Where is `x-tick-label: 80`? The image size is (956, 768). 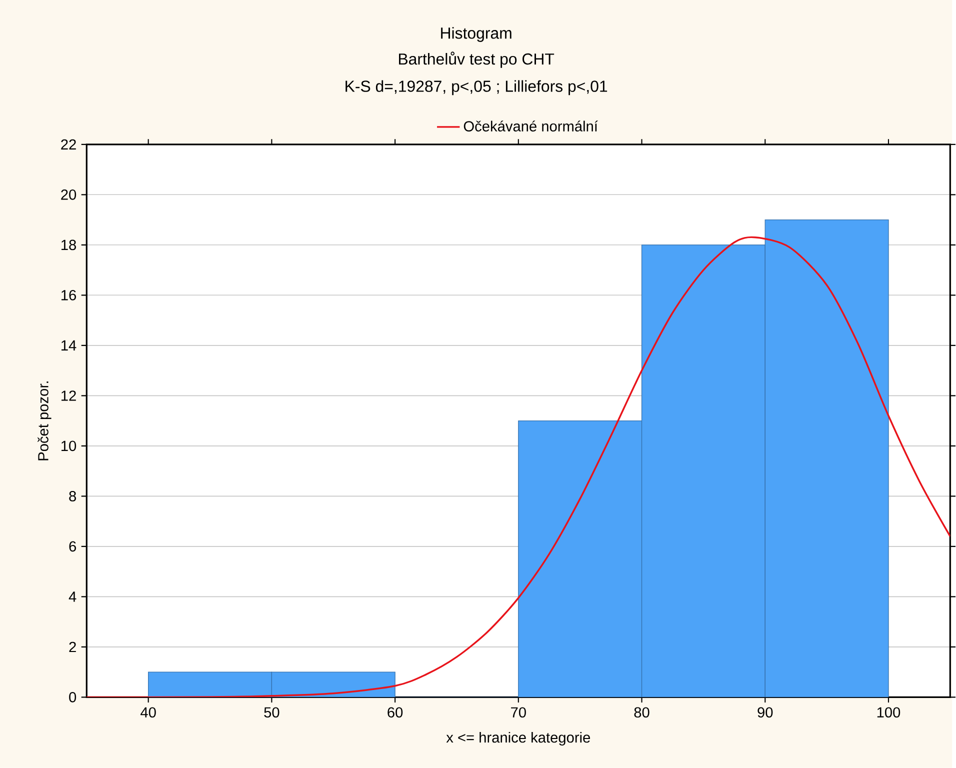
x-tick-label: 80 is located at coordinates (642, 712).